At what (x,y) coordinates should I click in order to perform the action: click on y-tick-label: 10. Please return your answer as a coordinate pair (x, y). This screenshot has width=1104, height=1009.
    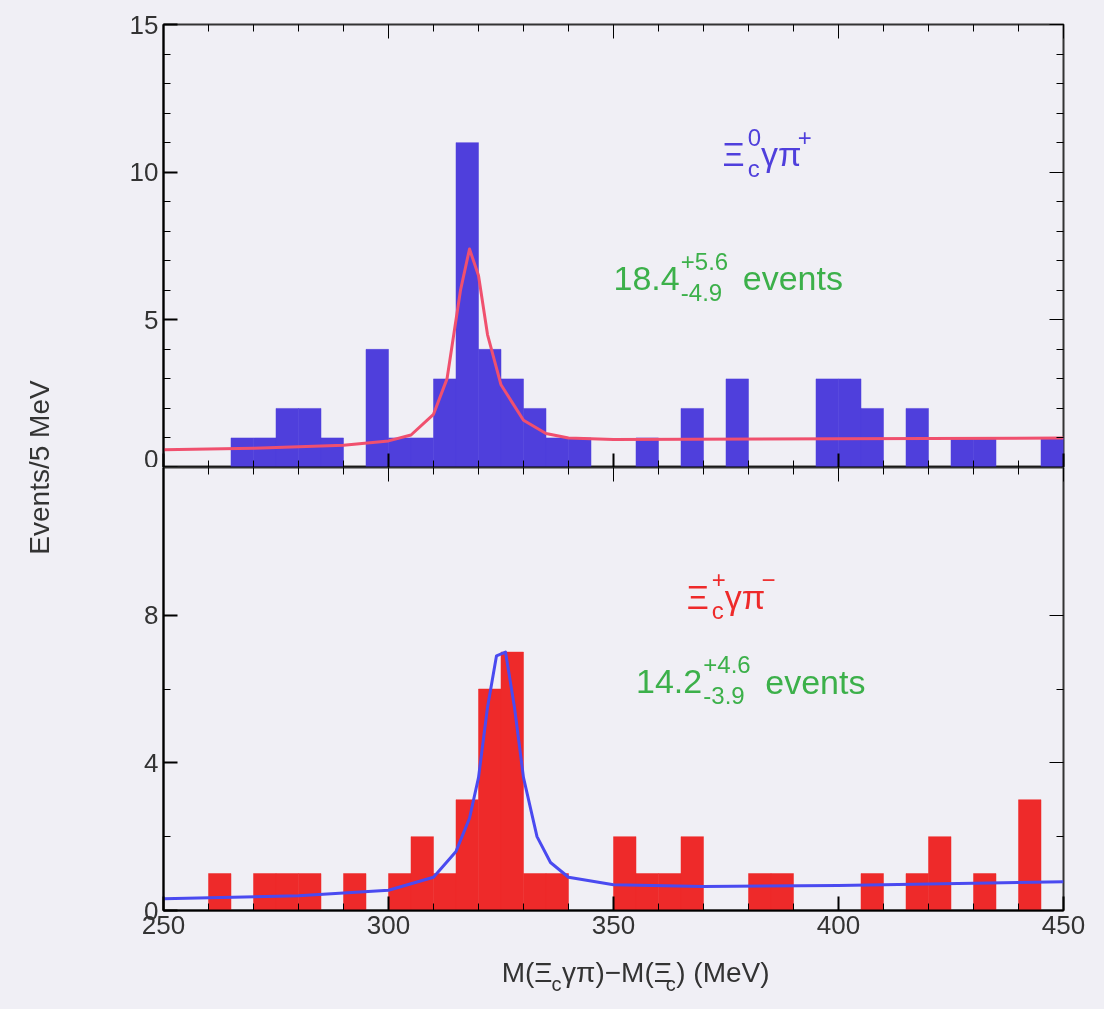
    Looking at the image, I should click on (144, 172).